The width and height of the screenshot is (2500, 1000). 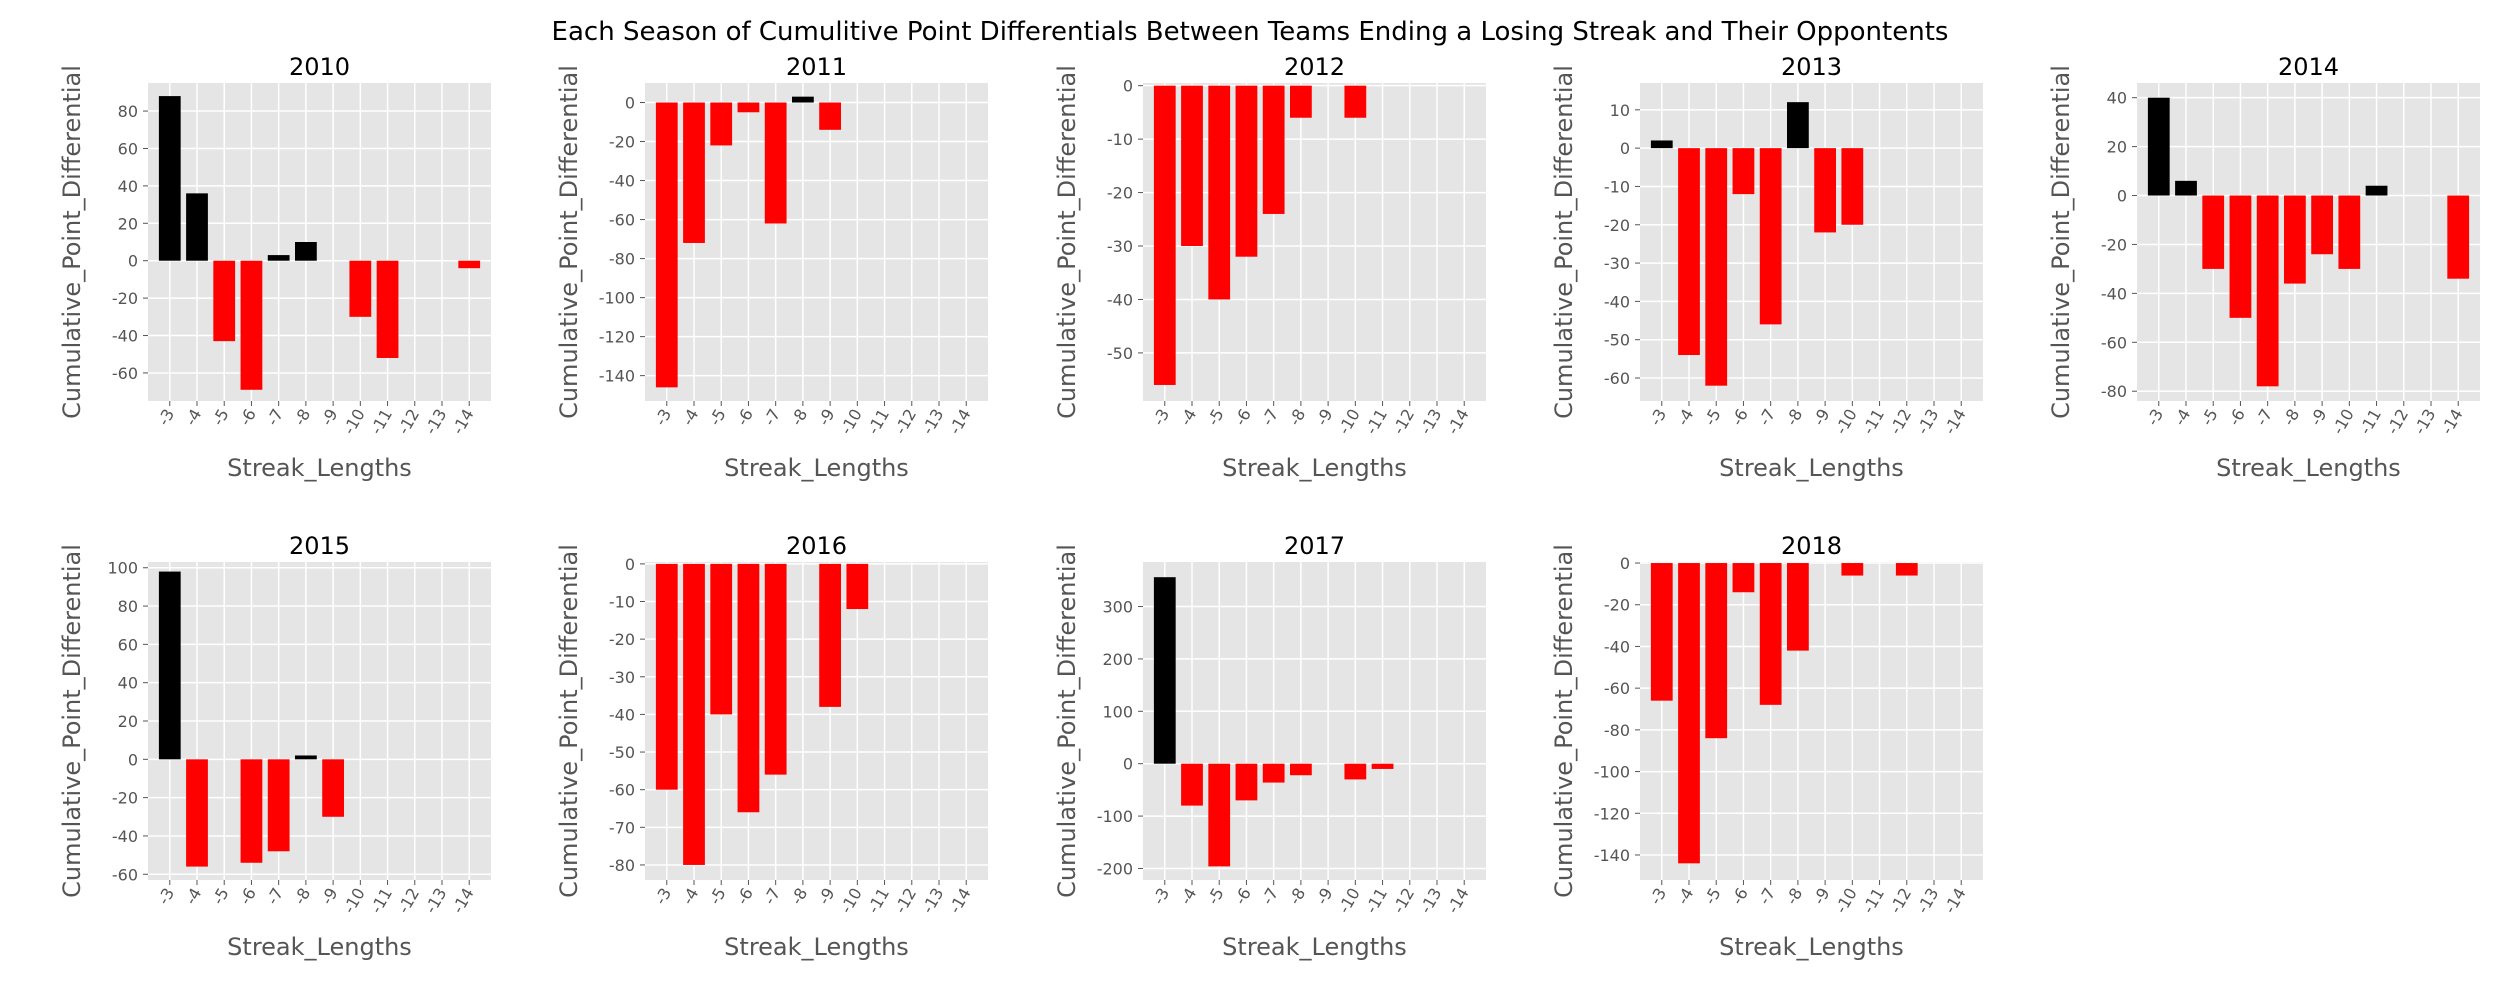 I want to click on ytick-label: -50, so click(x=1120, y=353).